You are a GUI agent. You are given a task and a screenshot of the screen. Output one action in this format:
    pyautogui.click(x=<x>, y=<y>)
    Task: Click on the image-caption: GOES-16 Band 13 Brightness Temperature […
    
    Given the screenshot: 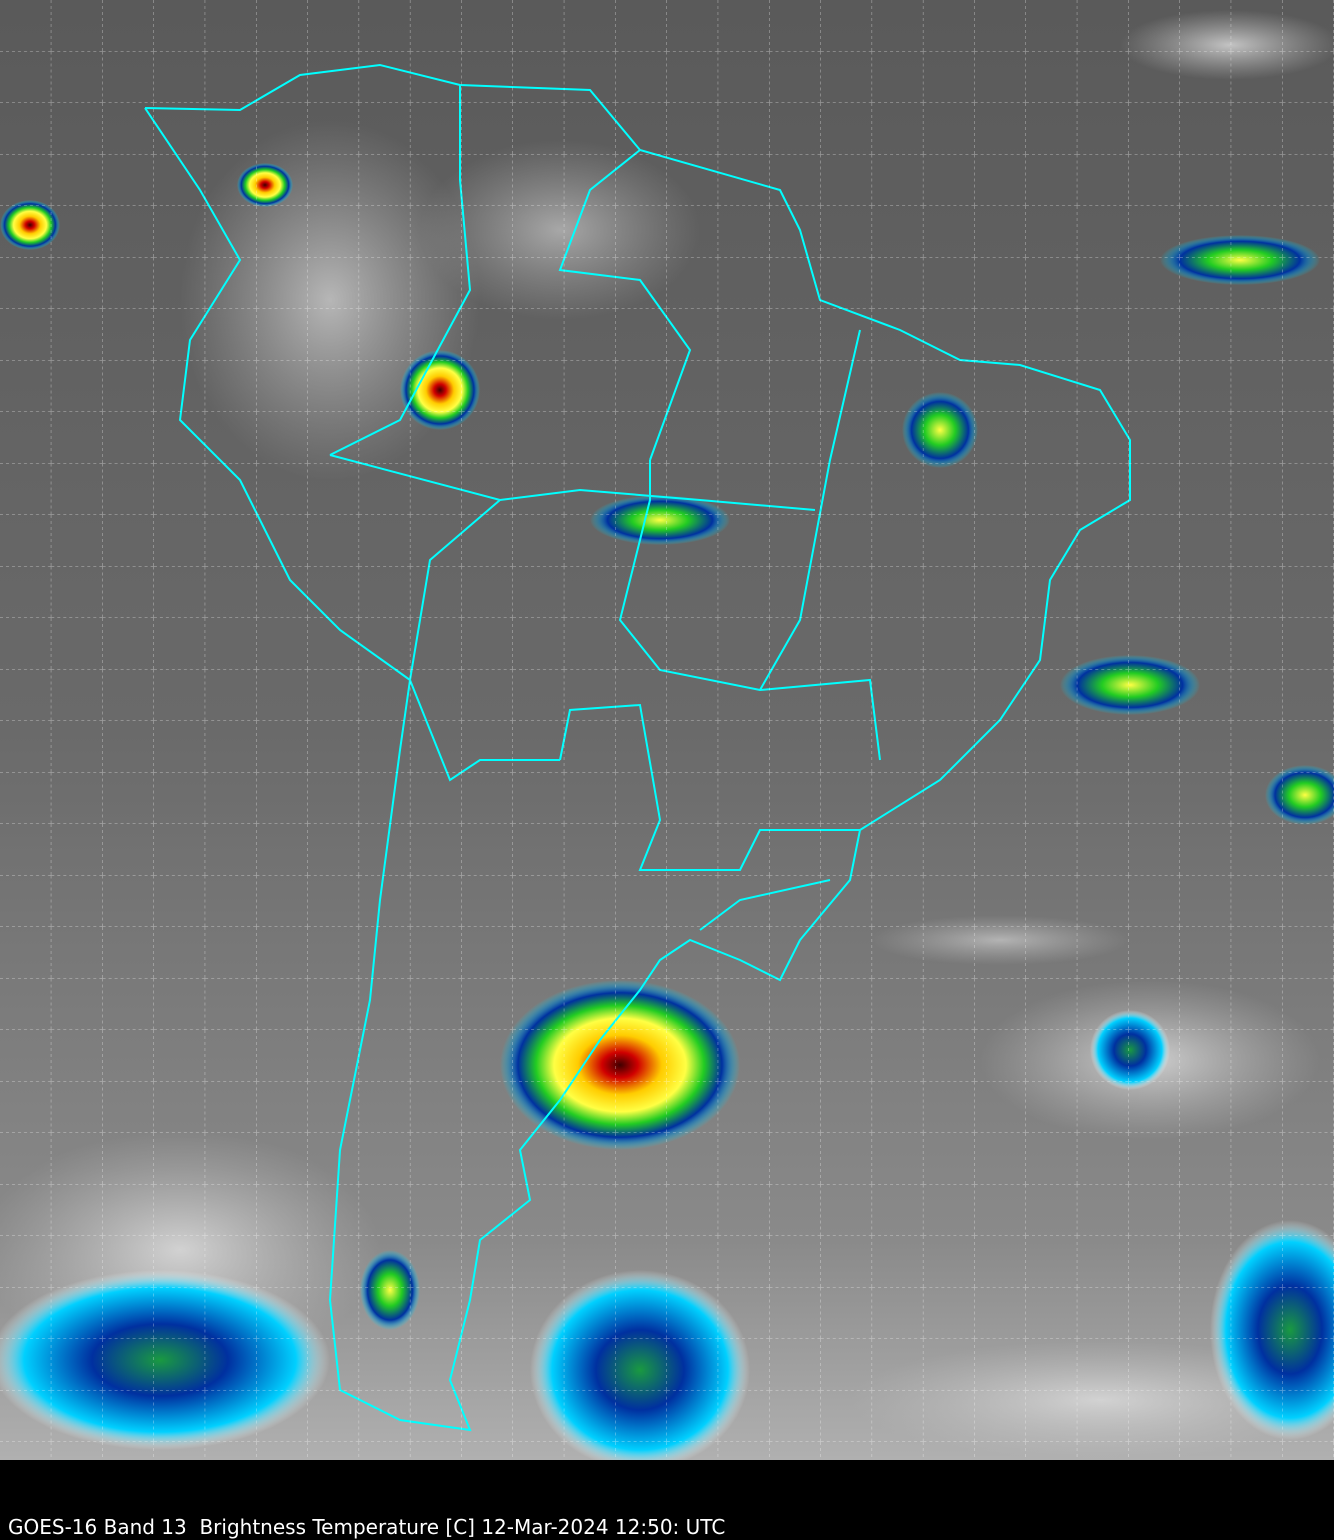 What is the action you would take?
    pyautogui.click(x=367, y=1527)
    